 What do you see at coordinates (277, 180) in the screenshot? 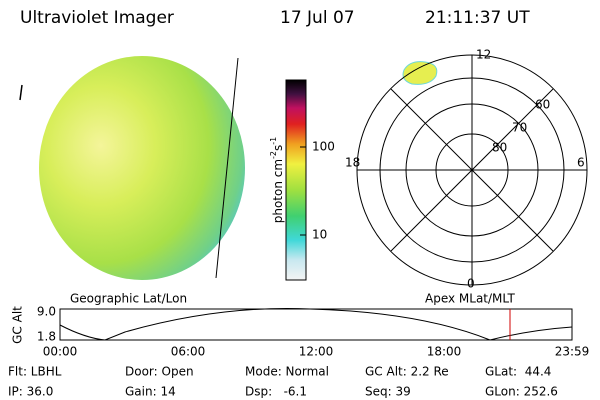
I see `colorbar-label: photon cm-2s-1` at bounding box center [277, 180].